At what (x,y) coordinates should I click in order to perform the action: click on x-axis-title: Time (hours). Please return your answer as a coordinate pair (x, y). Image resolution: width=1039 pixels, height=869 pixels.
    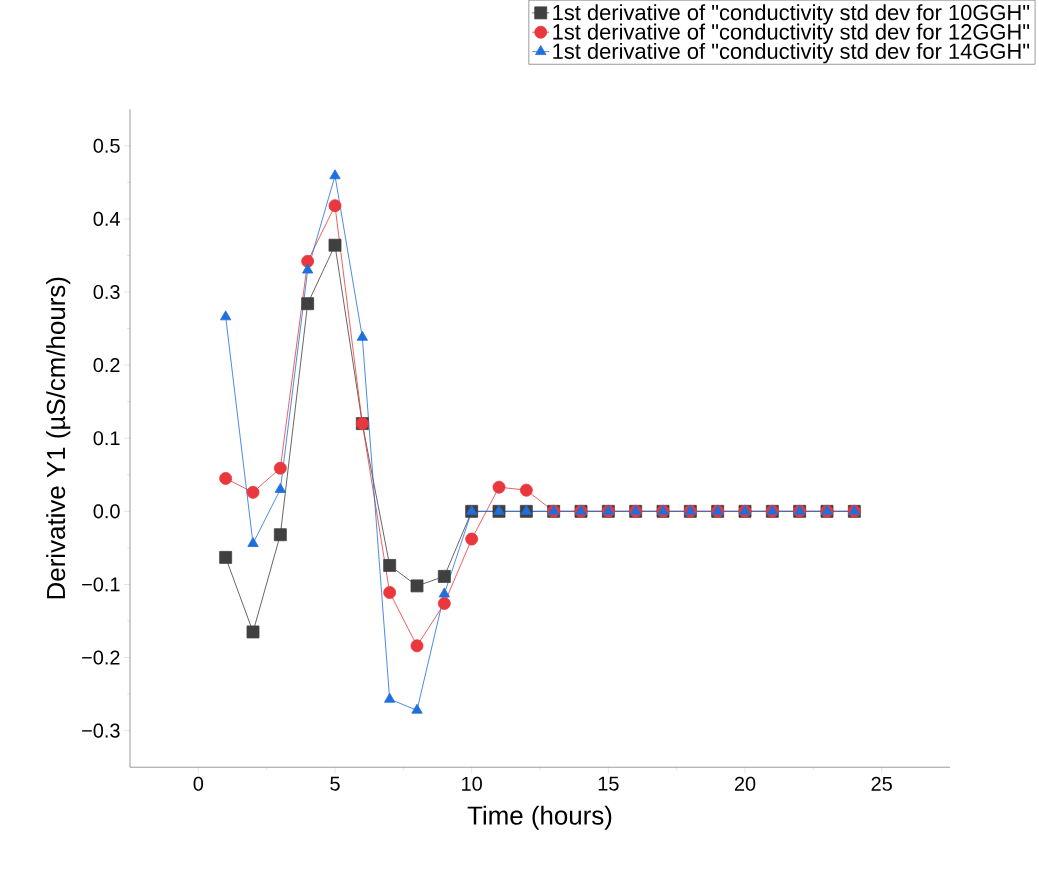
    Looking at the image, I should click on (539, 817).